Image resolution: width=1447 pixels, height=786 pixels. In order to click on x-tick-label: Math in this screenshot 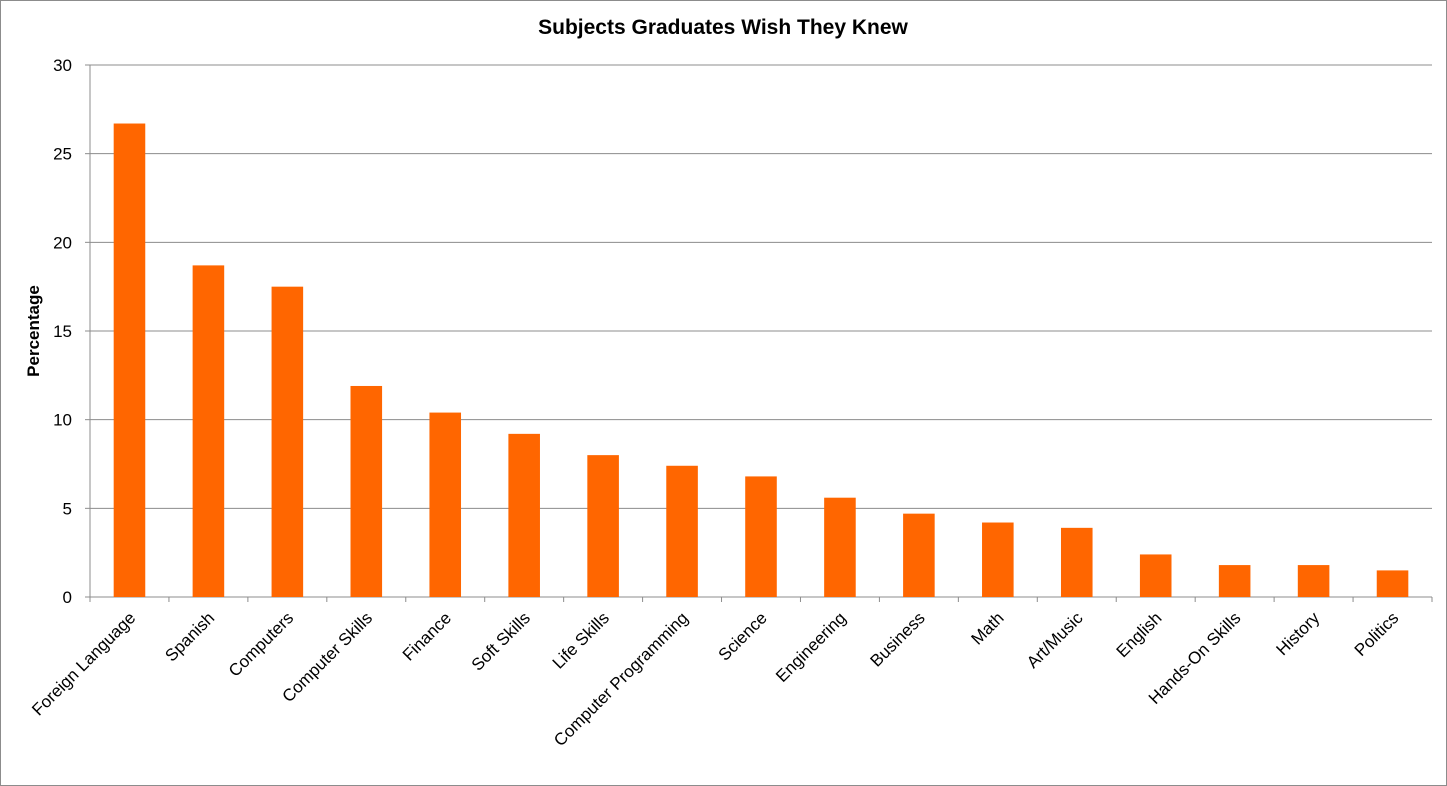, I will do `click(987, 628)`.